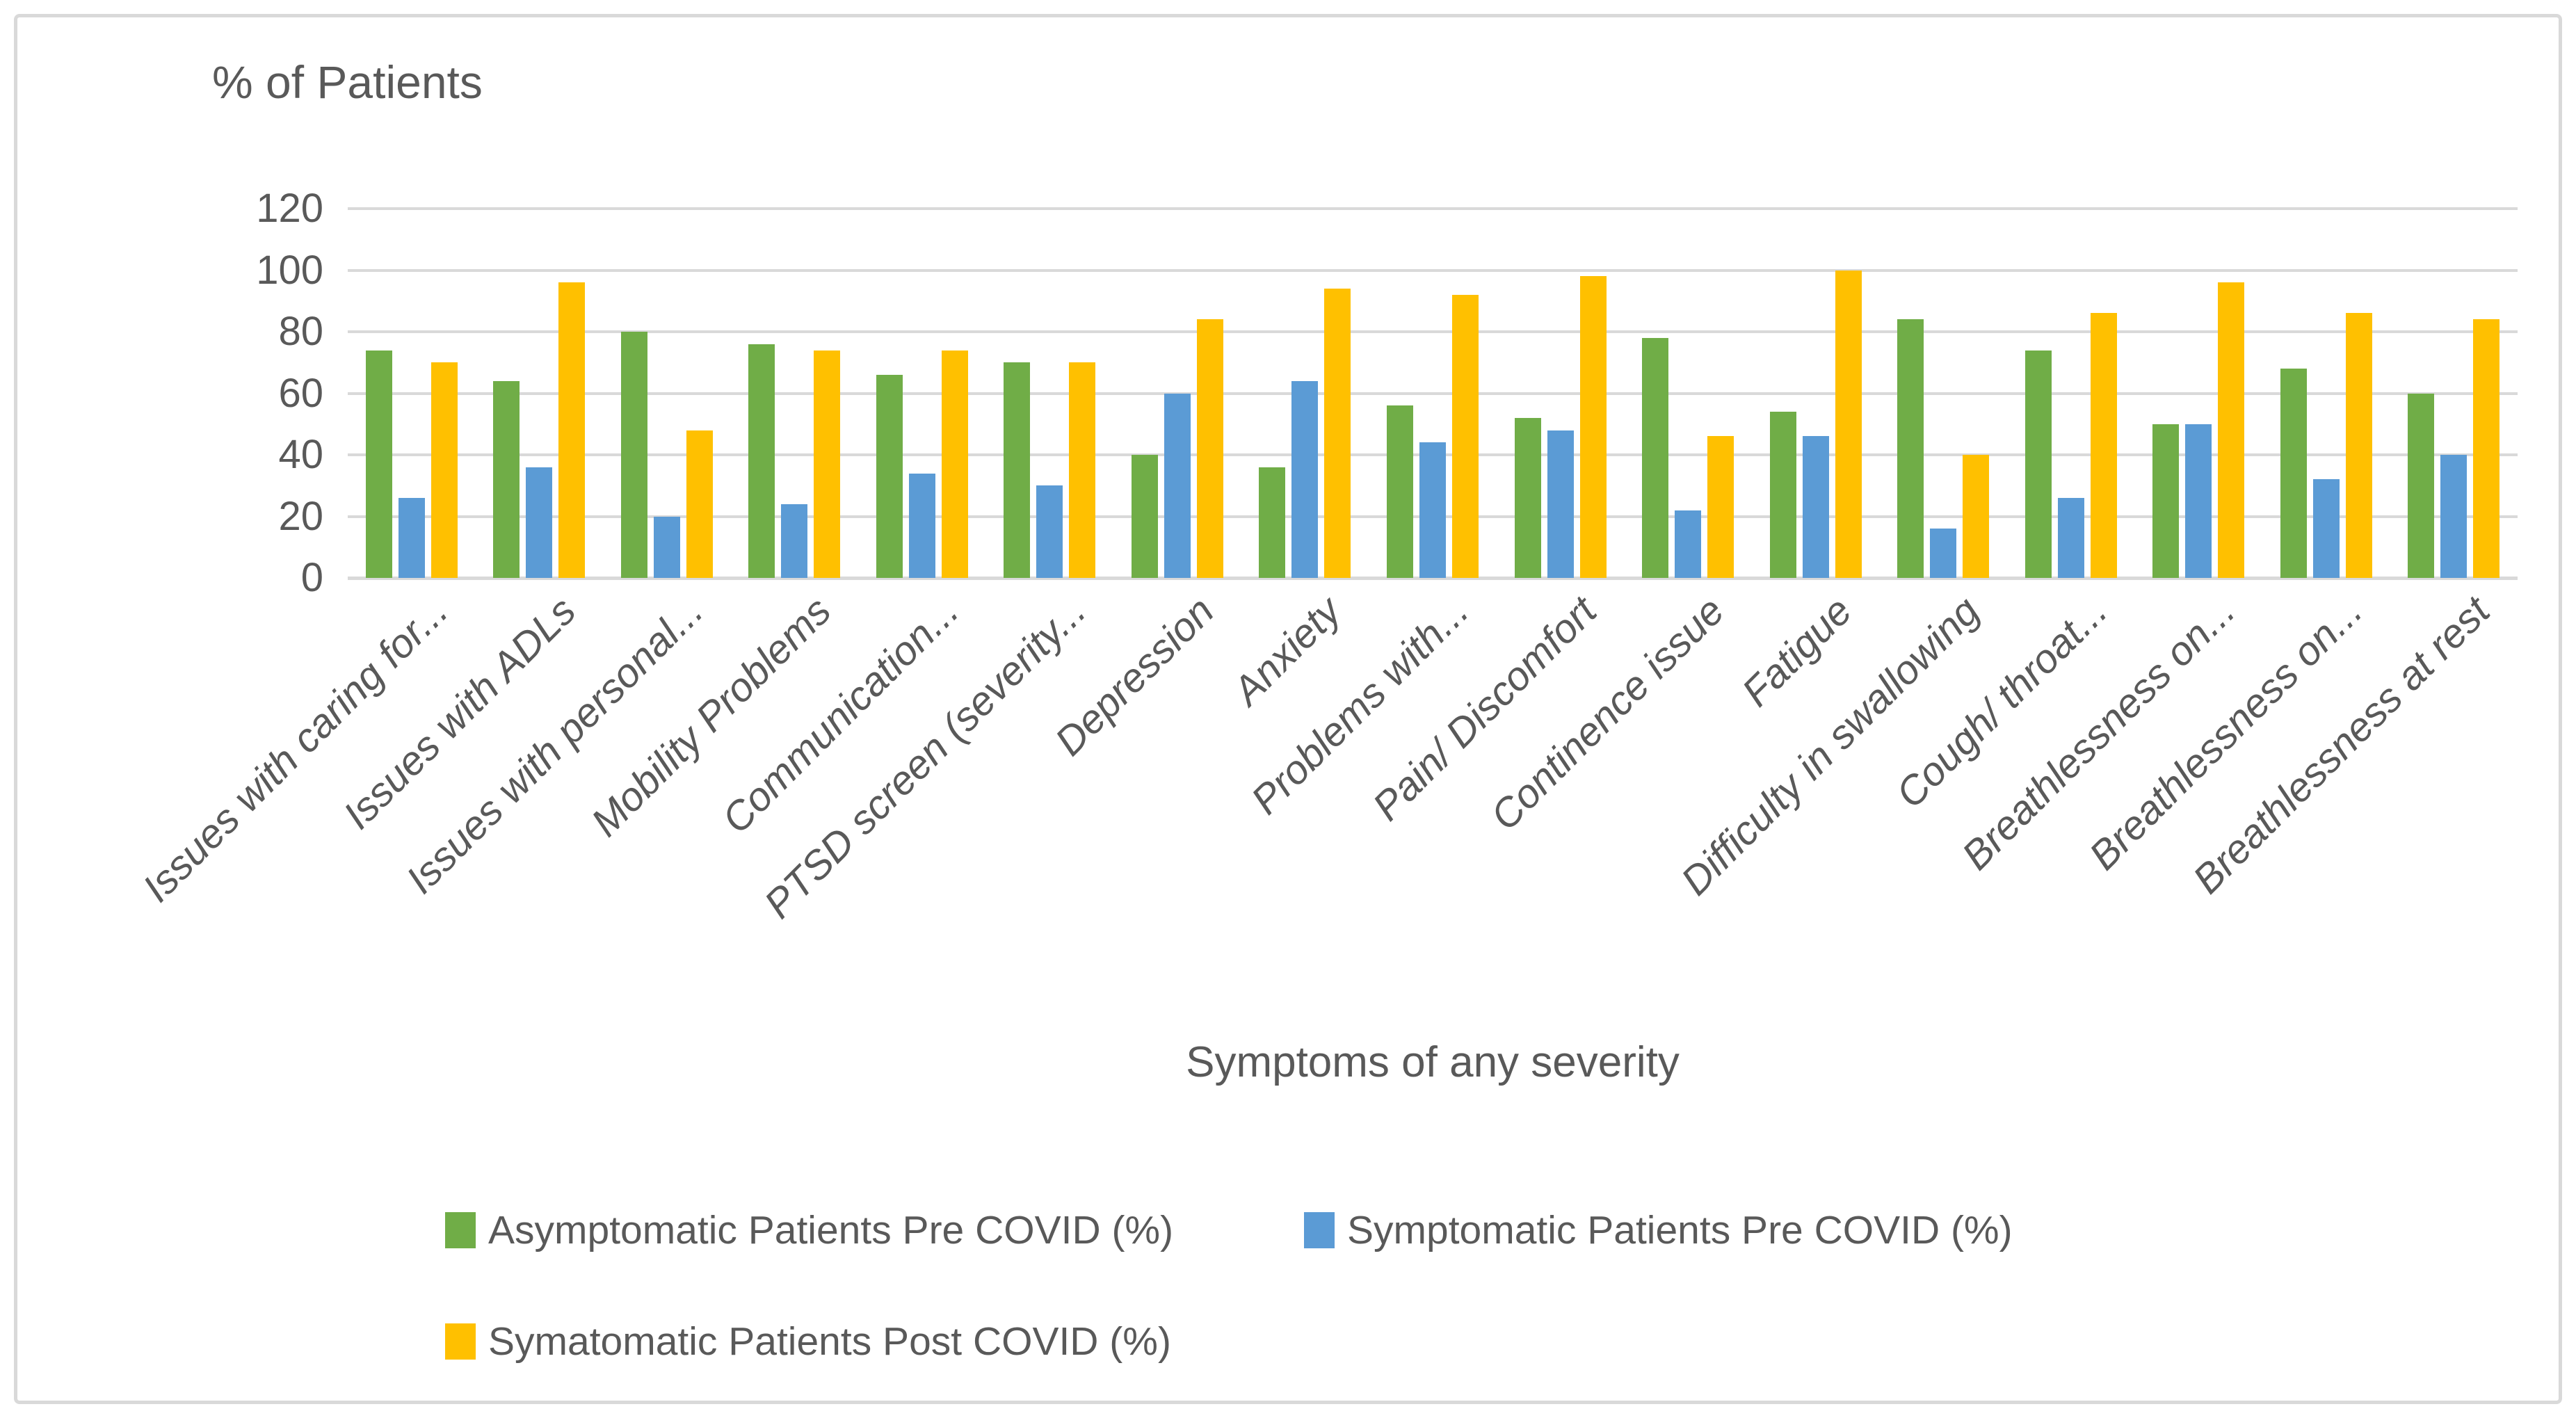 The width and height of the screenshot is (2576, 1418). What do you see at coordinates (300, 454) in the screenshot?
I see `y-axis-tick-label: 40` at bounding box center [300, 454].